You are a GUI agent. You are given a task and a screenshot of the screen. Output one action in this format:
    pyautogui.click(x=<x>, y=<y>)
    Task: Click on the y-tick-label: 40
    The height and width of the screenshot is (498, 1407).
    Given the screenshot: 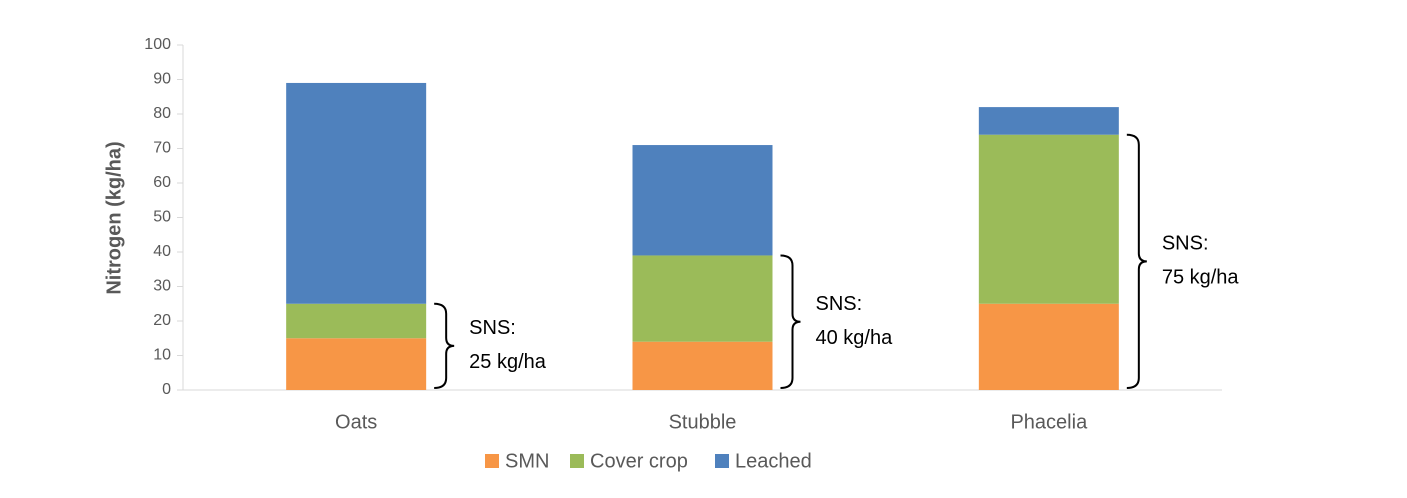 What is the action you would take?
    pyautogui.click(x=162, y=251)
    